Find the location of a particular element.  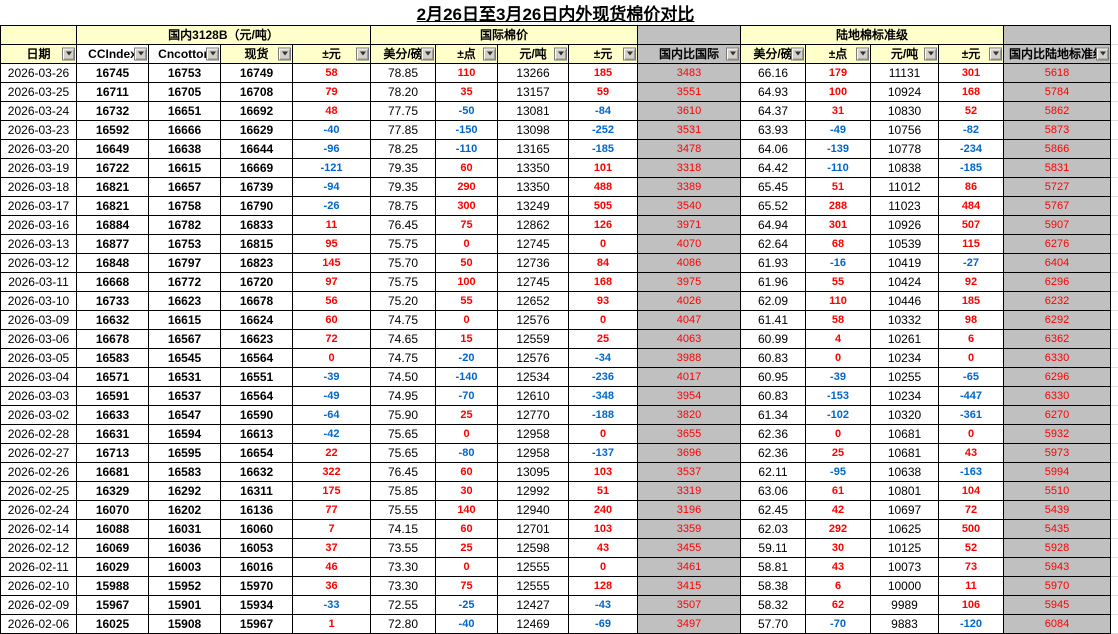

group-header-empty-ratio-intl is located at coordinates (689, 35).